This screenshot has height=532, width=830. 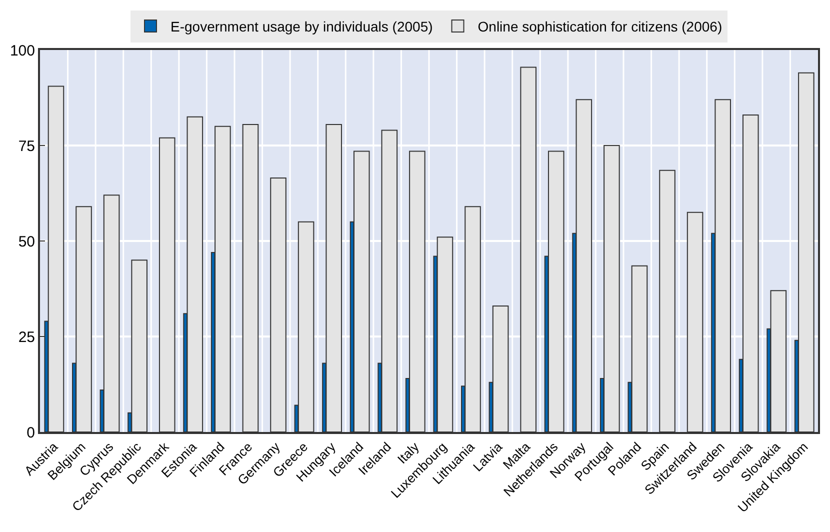 I want to click on legend-label: E-government usage by individuals (2005), so click(x=301, y=26).